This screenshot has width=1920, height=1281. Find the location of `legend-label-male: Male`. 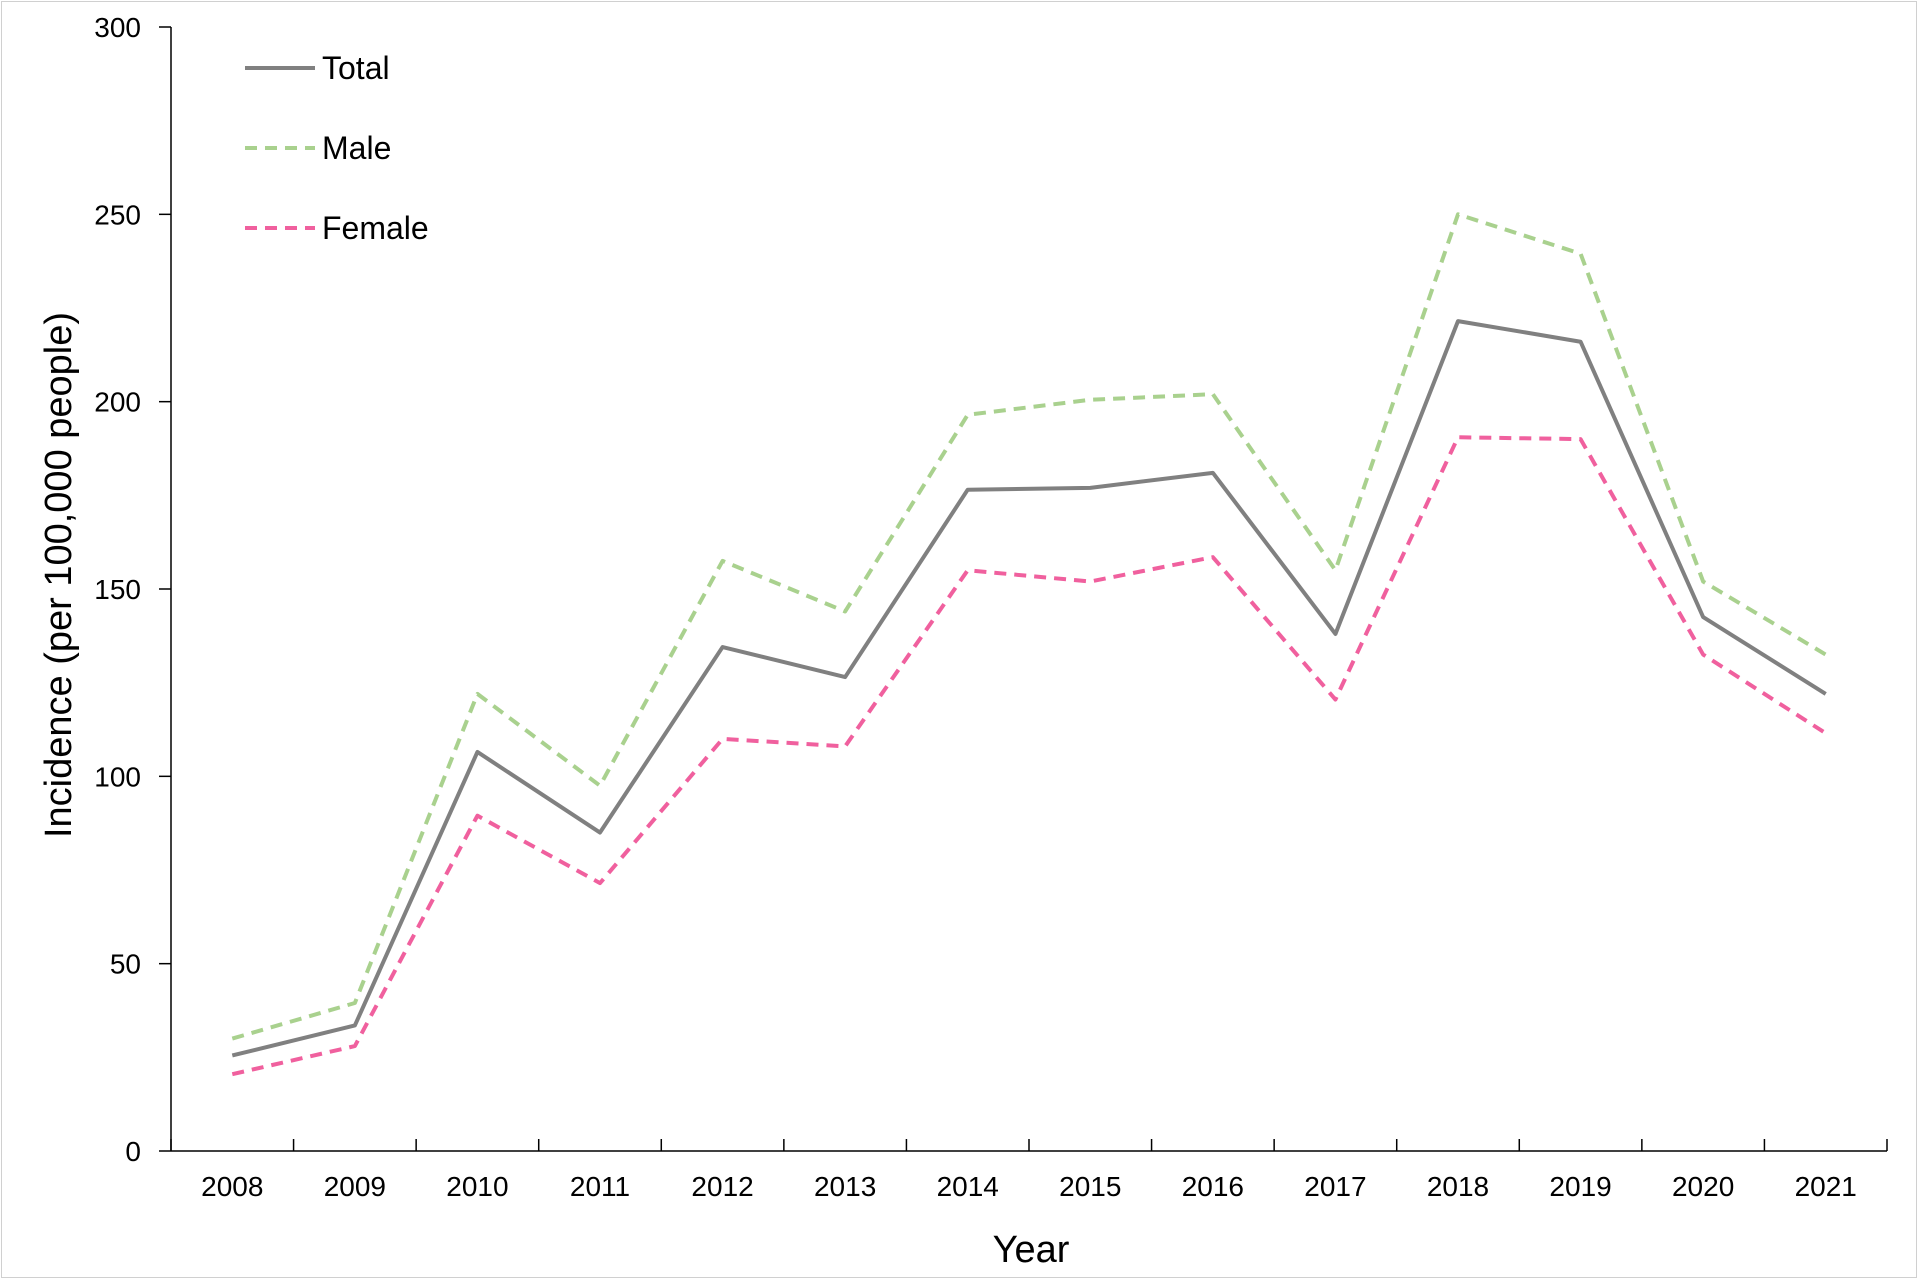

legend-label-male: Male is located at coordinates (356, 148).